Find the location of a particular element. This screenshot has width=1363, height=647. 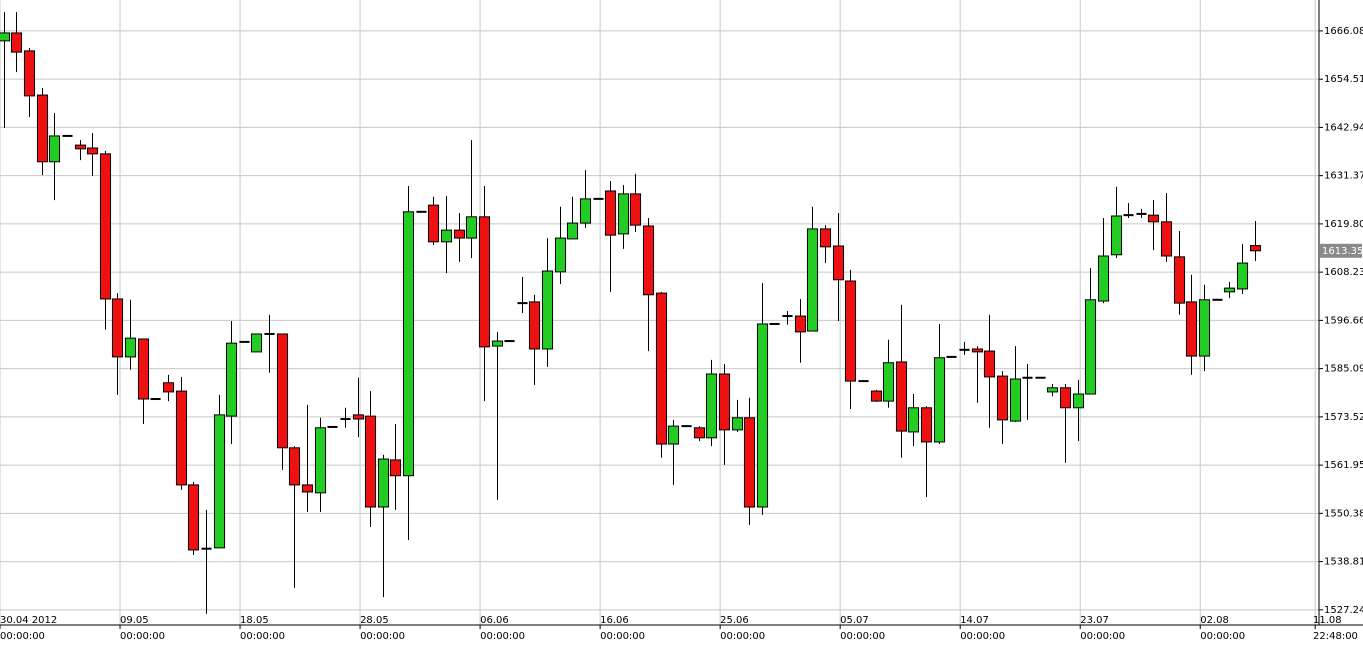

y-tick-label: 1585.09 is located at coordinates (1343, 369).